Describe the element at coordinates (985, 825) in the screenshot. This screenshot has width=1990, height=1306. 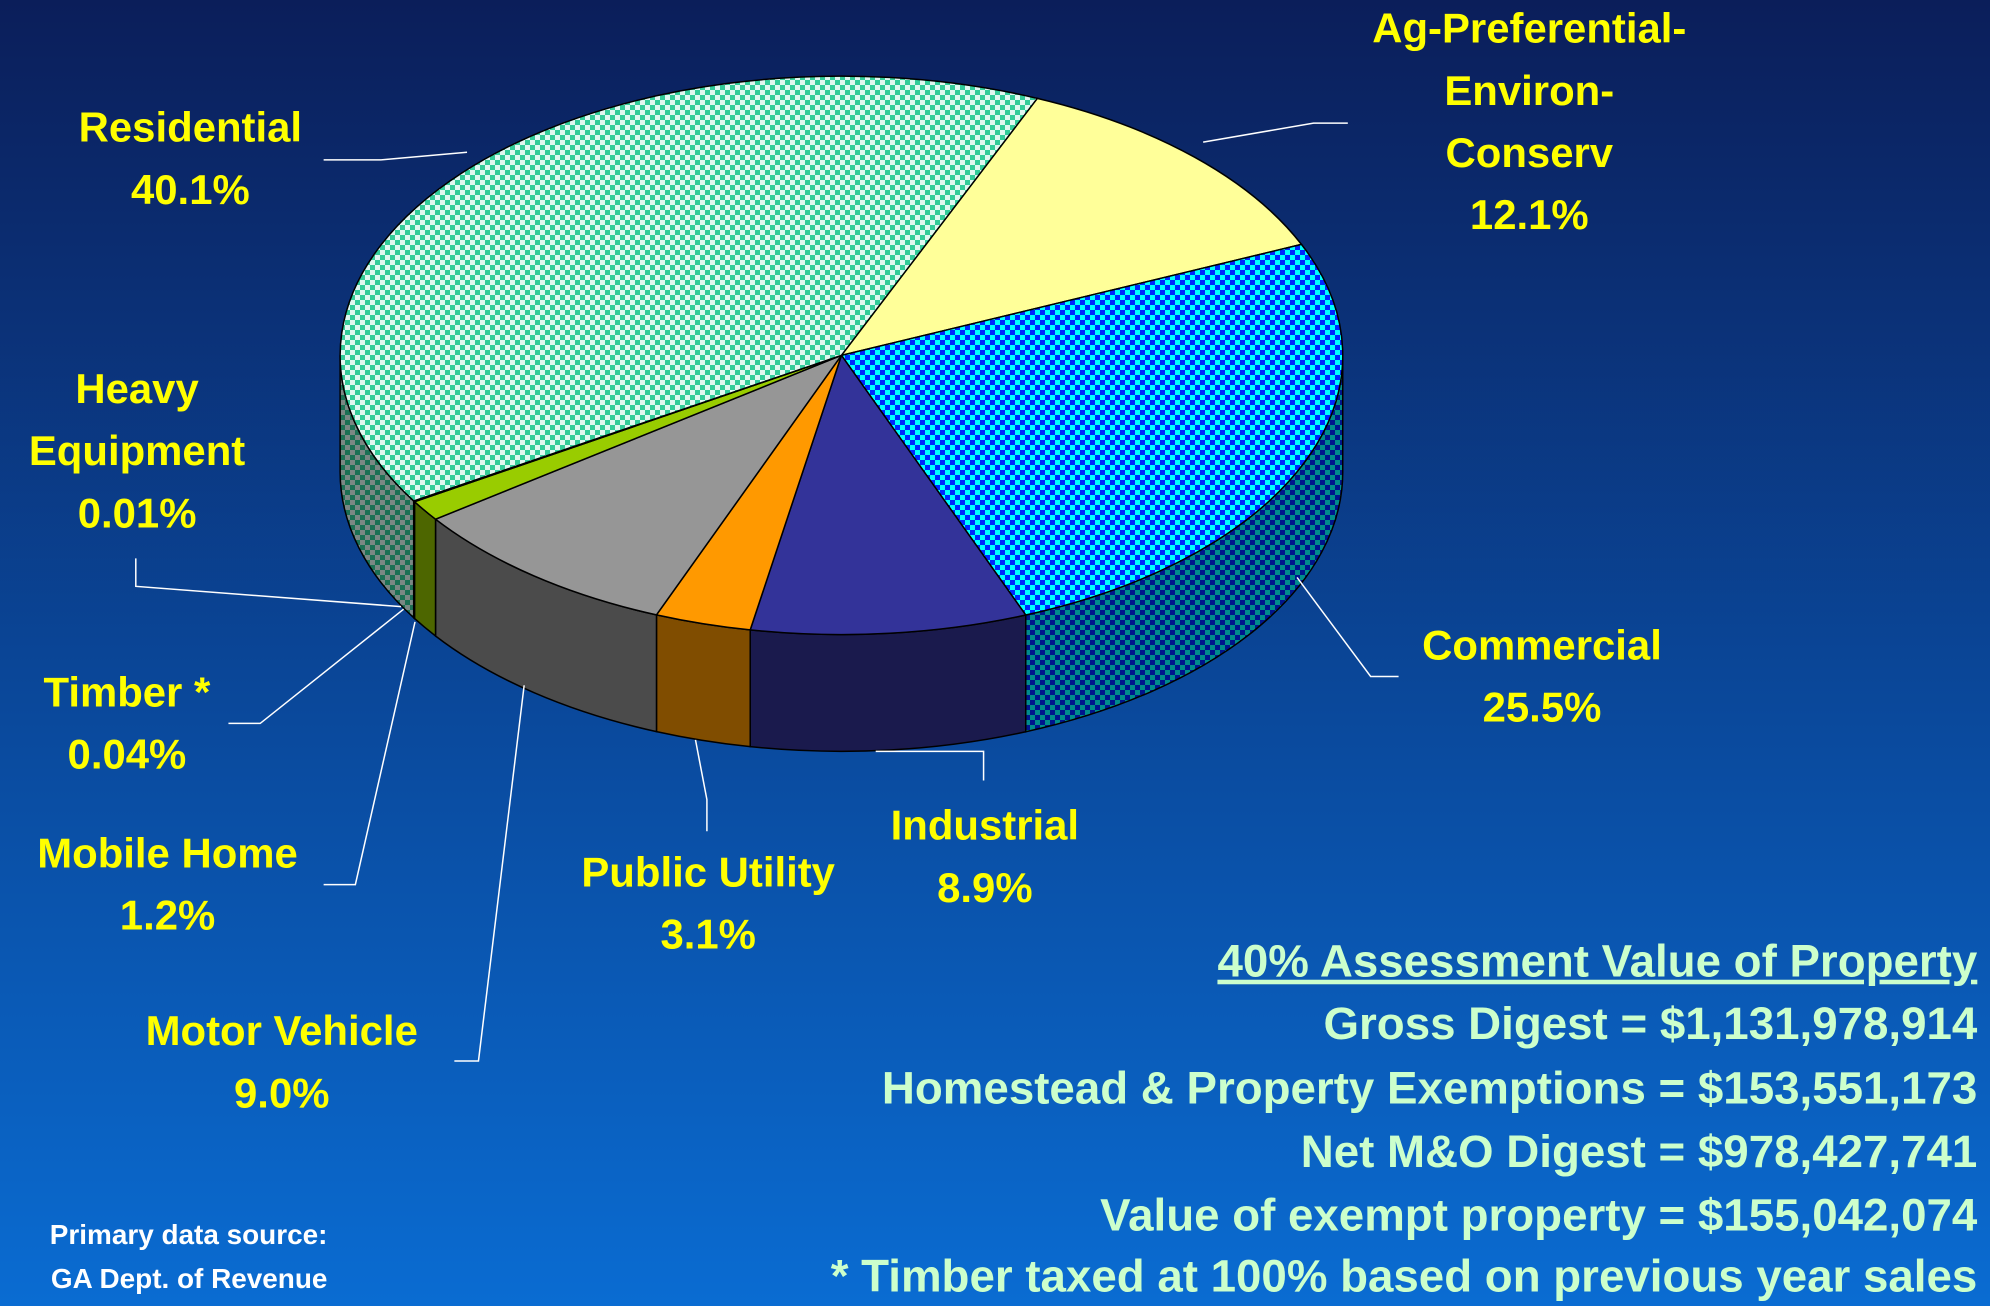
I see `category-label: Industrial` at that location.